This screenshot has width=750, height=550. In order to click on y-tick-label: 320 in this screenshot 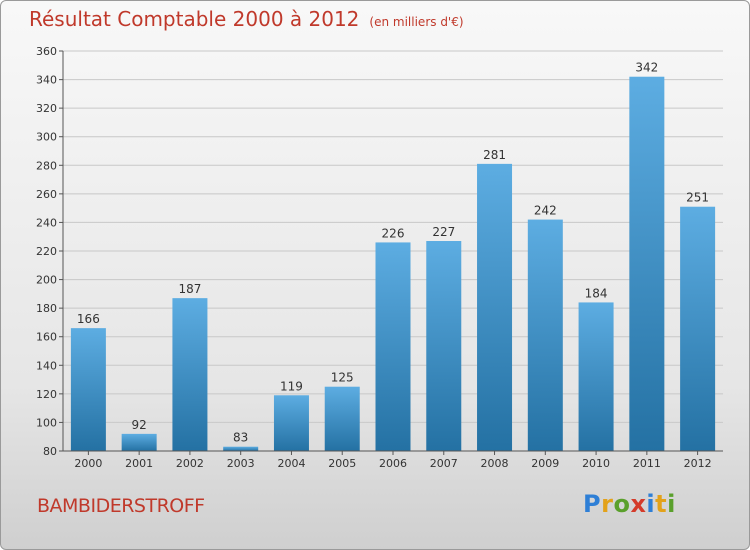, I will do `click(46, 108)`.